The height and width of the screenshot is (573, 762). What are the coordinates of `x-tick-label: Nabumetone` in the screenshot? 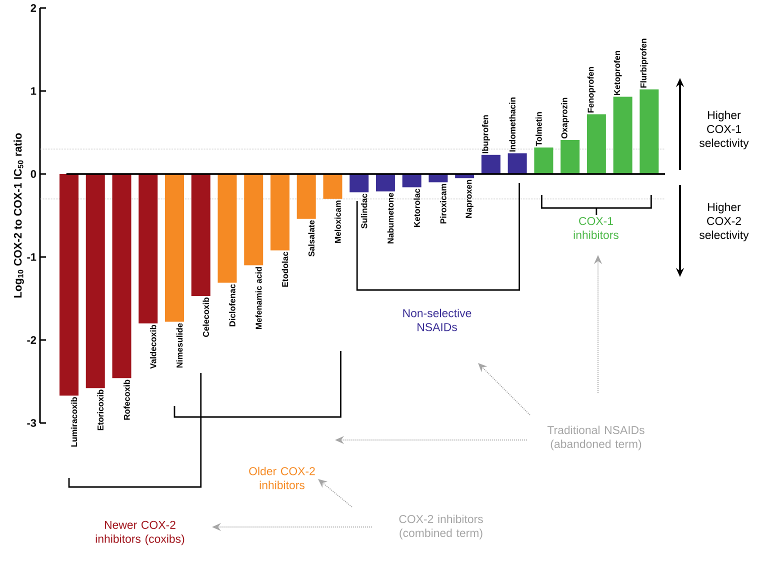 It's located at (390, 218).